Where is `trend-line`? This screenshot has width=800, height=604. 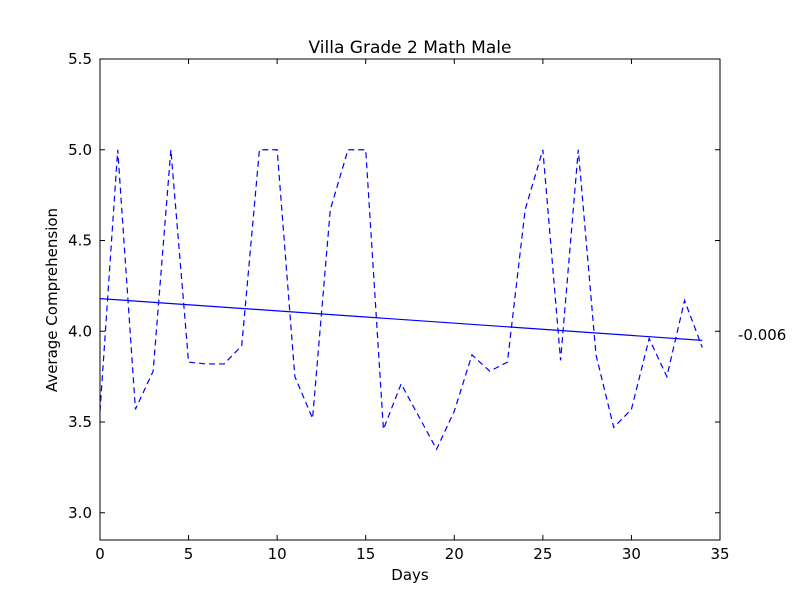 trend-line is located at coordinates (401, 319).